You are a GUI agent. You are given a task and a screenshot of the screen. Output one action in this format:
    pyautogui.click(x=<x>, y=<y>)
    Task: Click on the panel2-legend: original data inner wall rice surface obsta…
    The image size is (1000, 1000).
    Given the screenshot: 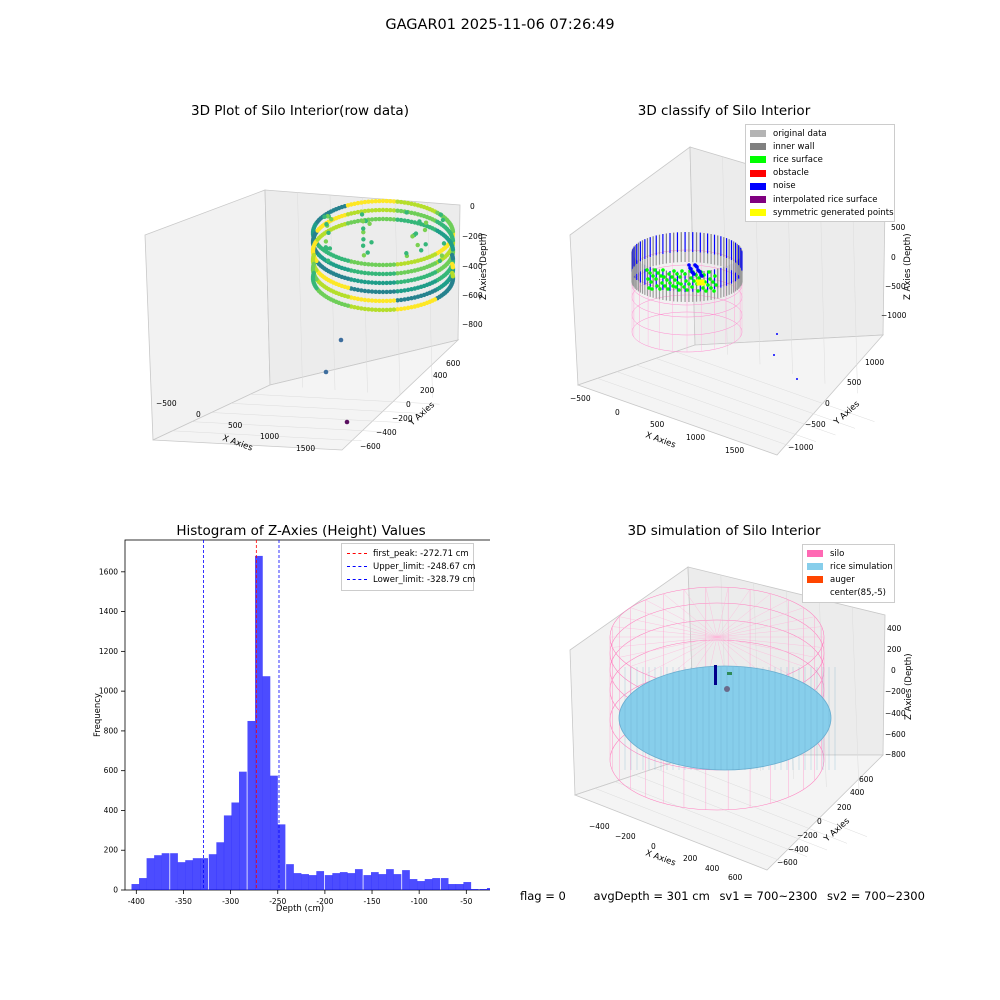 What is the action you would take?
    pyautogui.click(x=820, y=173)
    